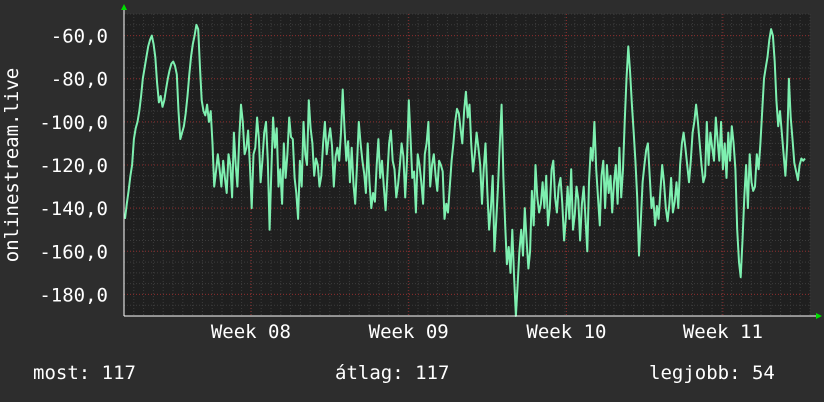 The image size is (824, 402). What do you see at coordinates (819, 316) in the screenshot?
I see `x-axis-arrow` at bounding box center [819, 316].